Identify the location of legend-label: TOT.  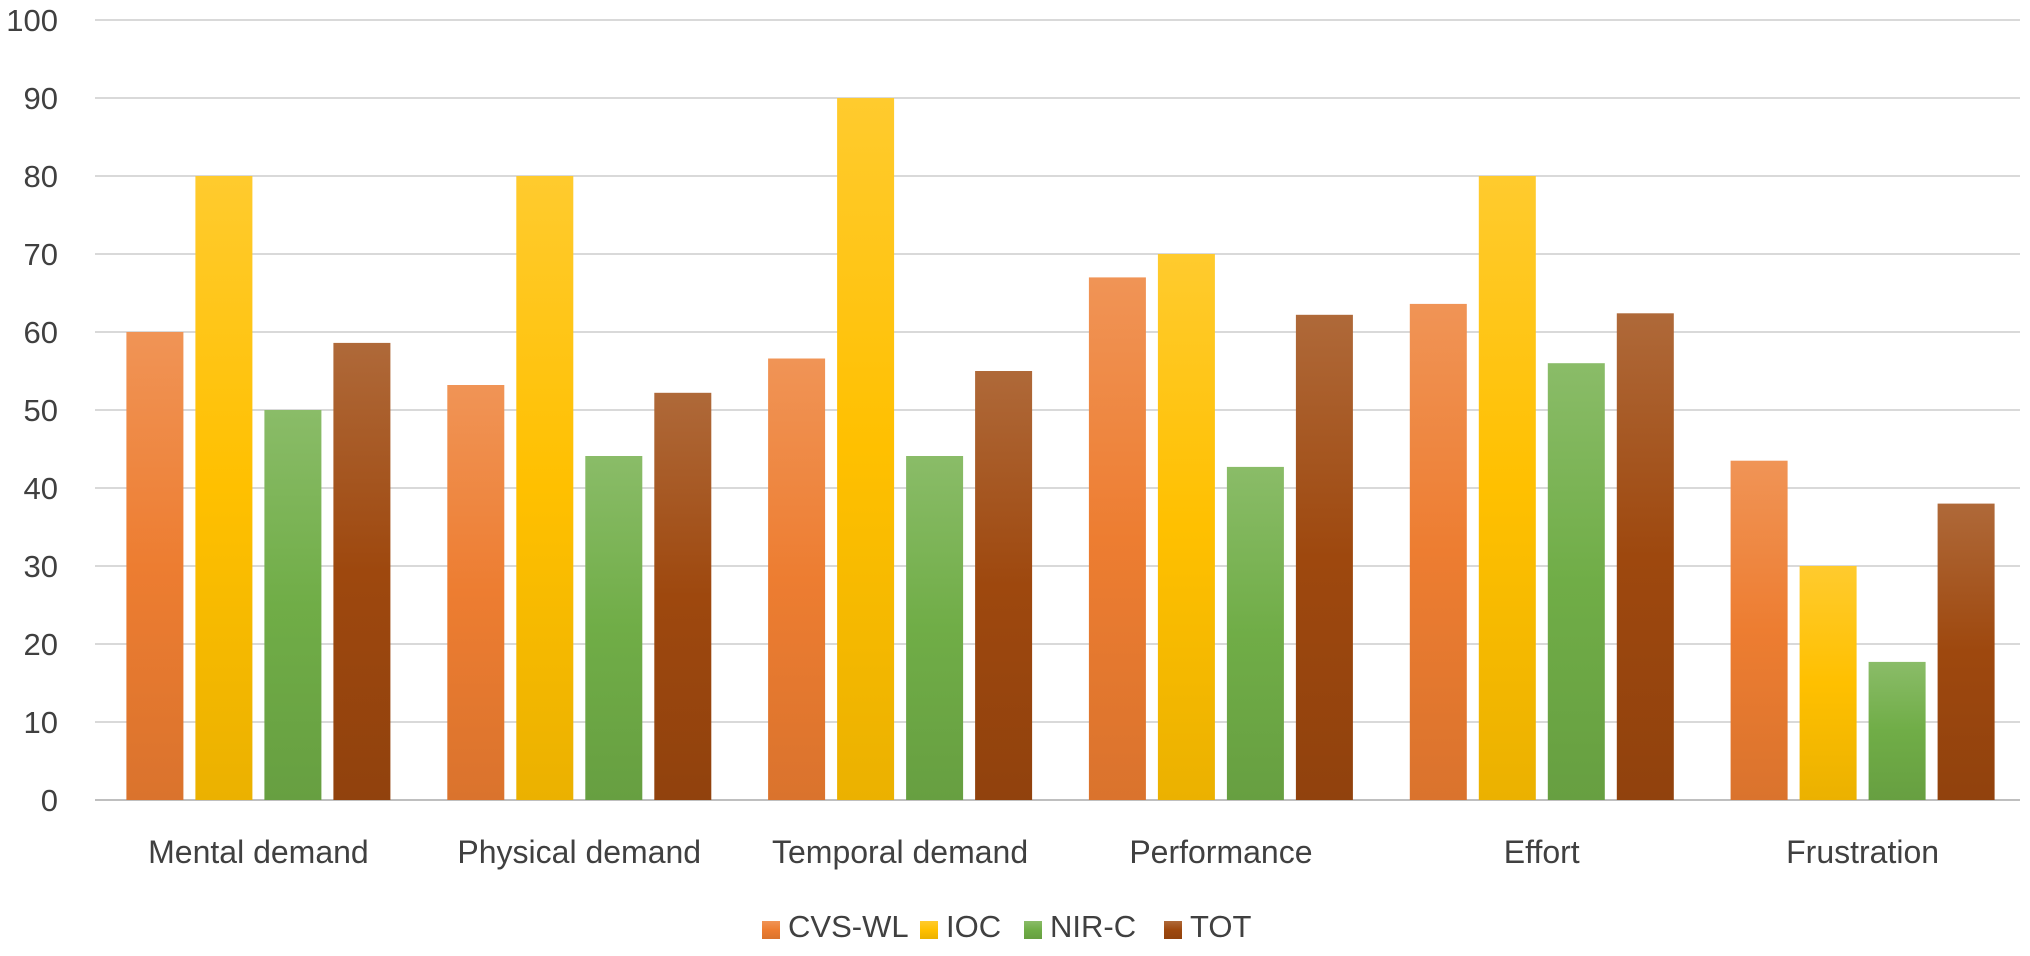
(1220, 926).